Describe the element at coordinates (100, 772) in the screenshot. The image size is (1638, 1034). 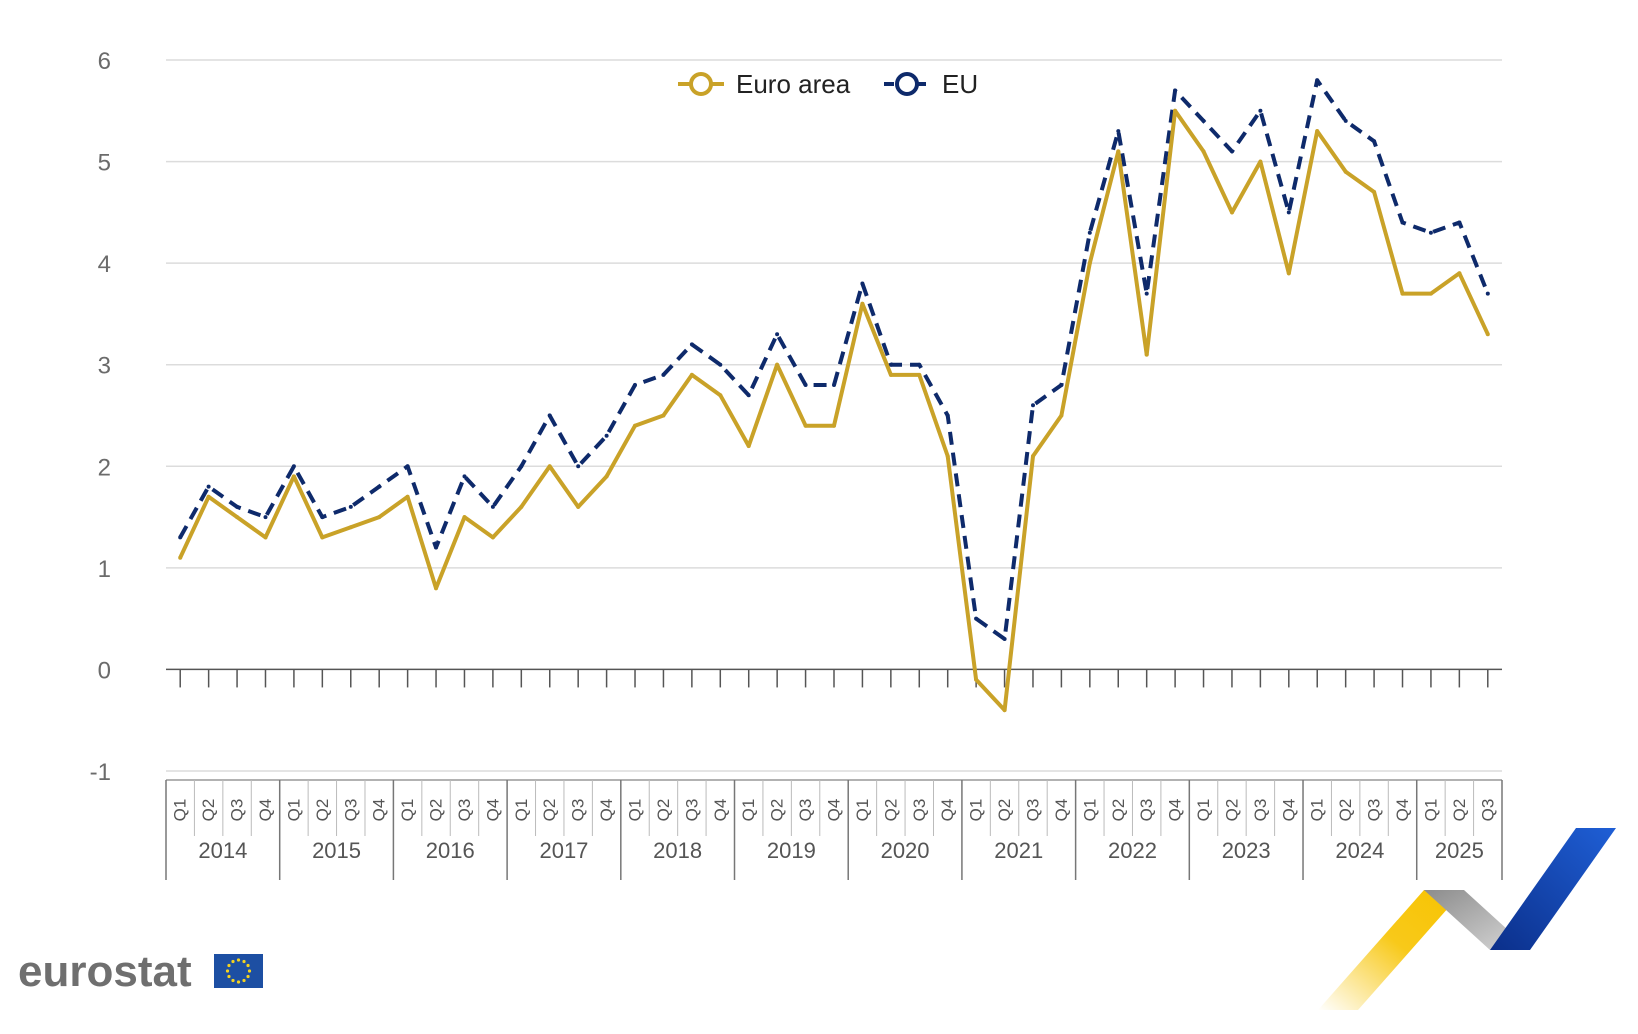
I see `y-tick-label: -1` at that location.